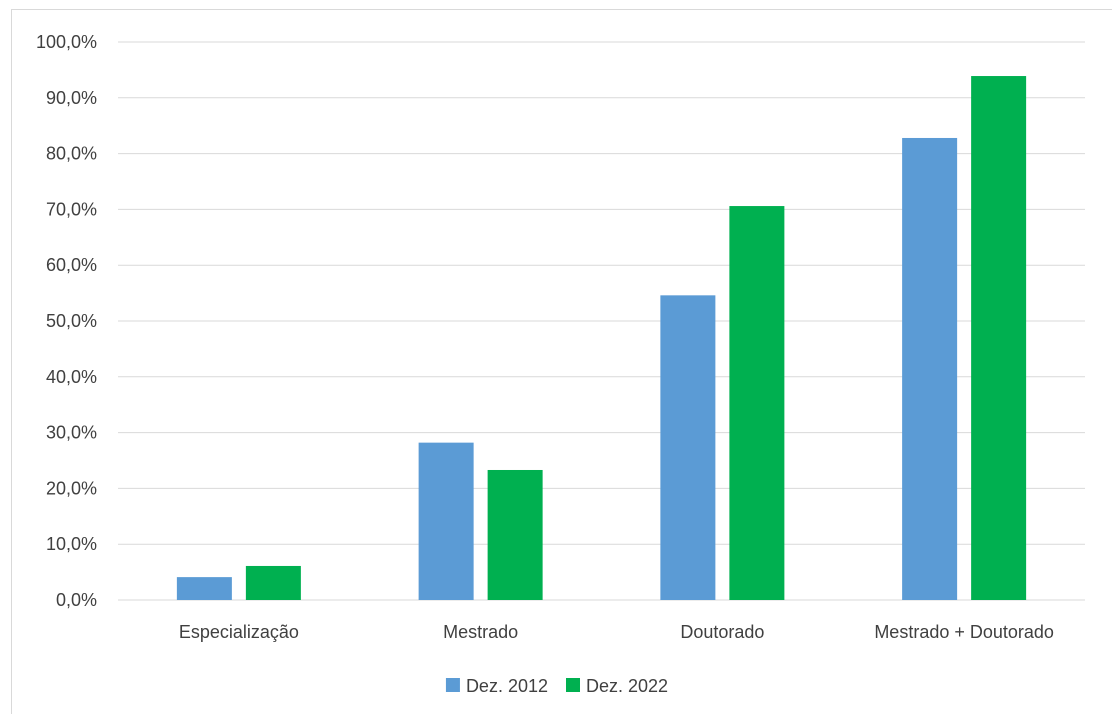 This screenshot has height=715, width=1114. What do you see at coordinates (71, 154) in the screenshot?
I see `y-tick-label: 80,0%` at bounding box center [71, 154].